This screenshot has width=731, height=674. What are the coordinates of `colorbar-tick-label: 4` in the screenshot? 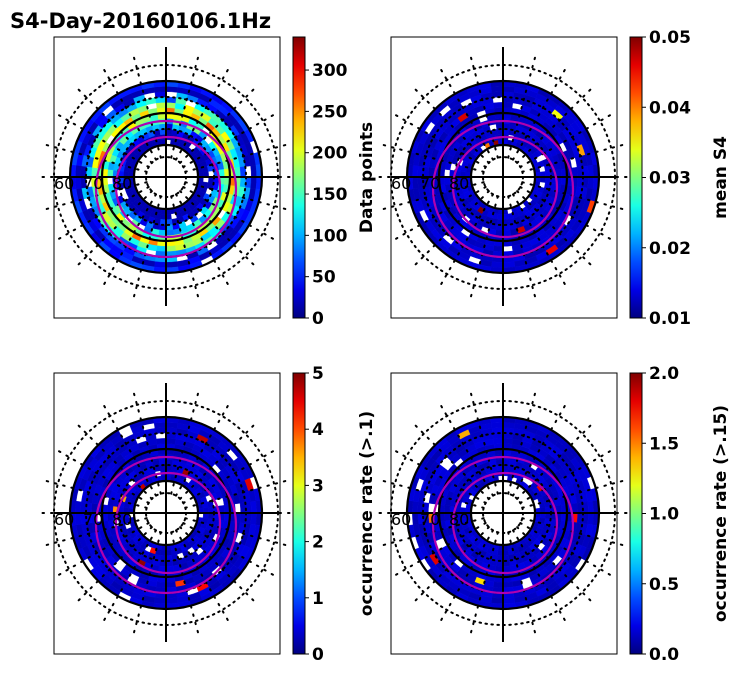 It's located at (318, 430).